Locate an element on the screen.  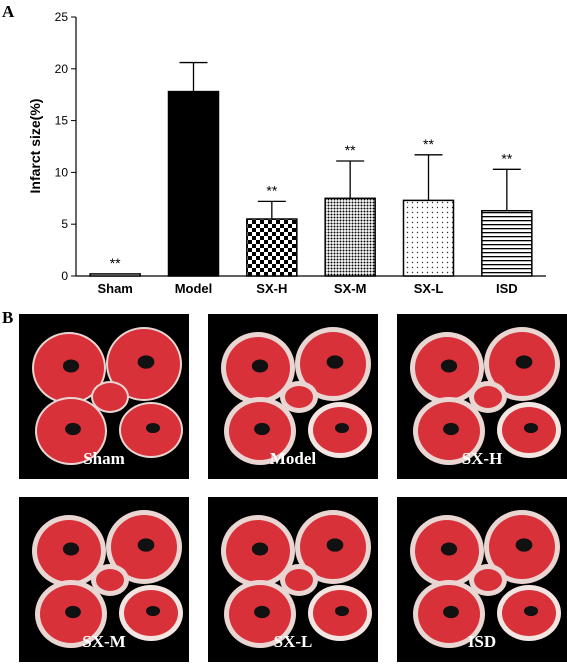
panel-b-letter: B is located at coordinates (8, 317).